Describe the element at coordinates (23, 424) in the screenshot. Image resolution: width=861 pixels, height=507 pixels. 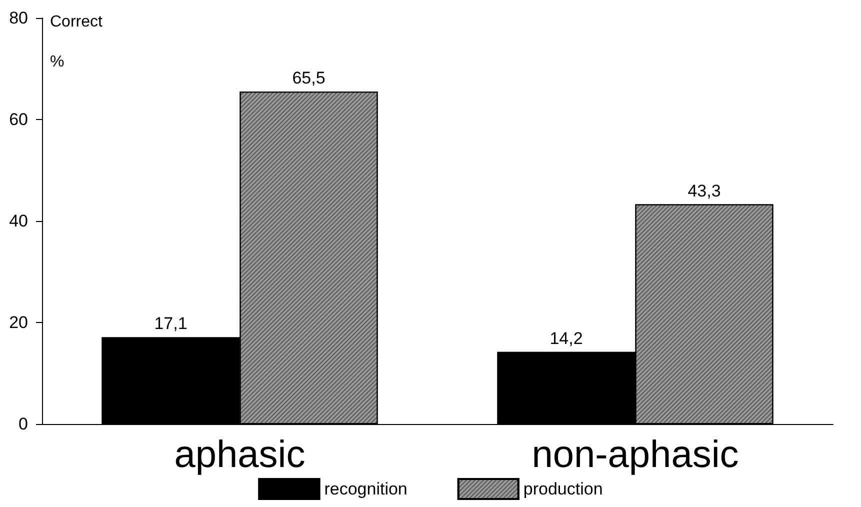
I see `y-tick-label: 0` at that location.